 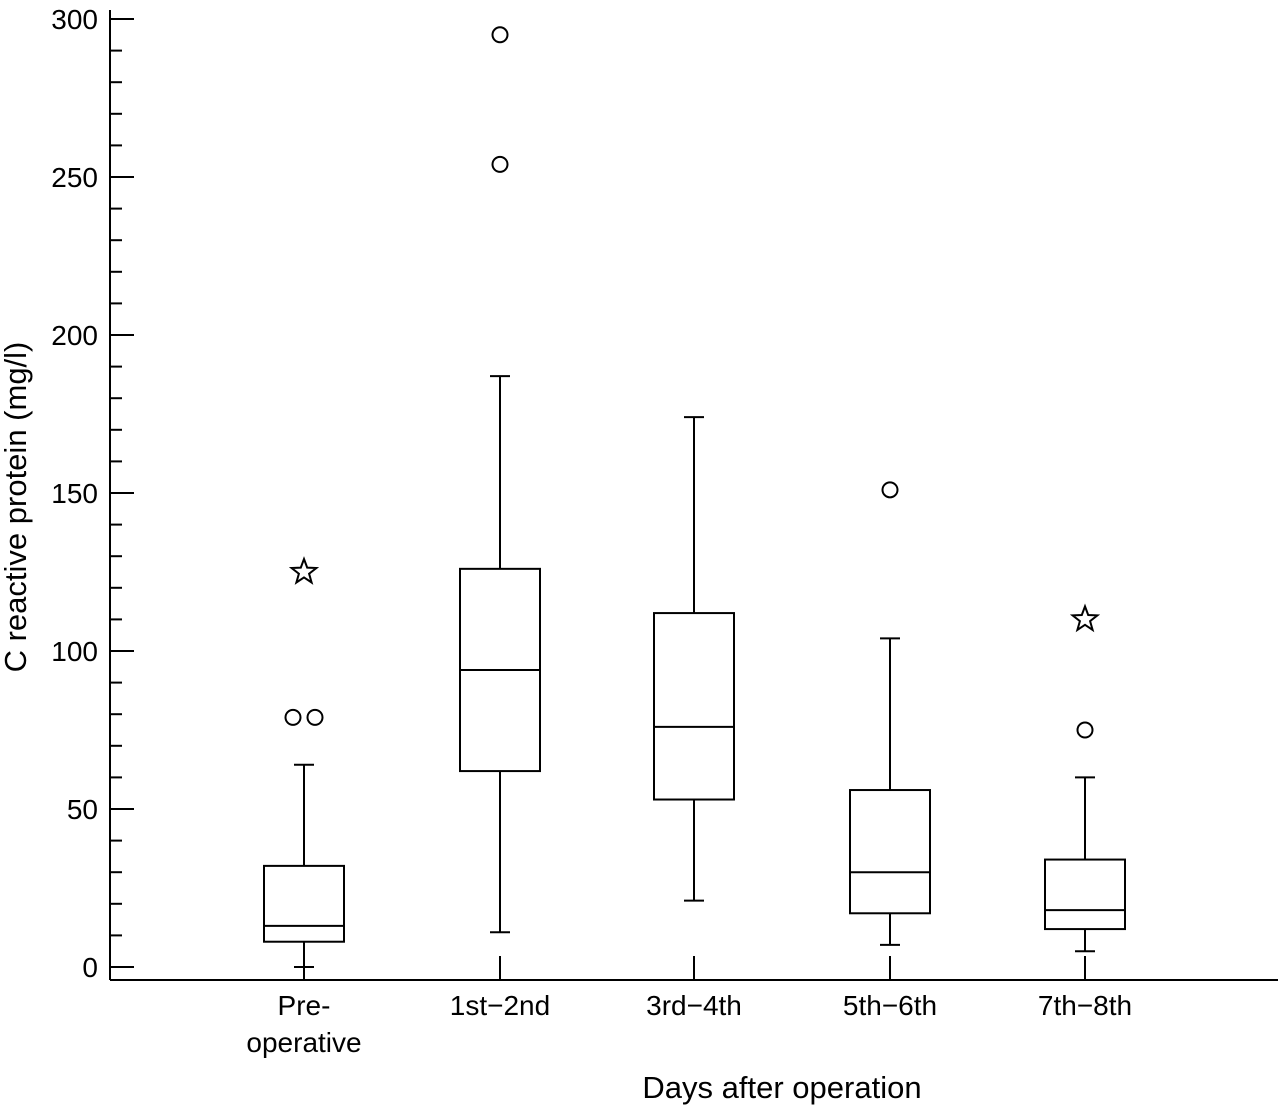 What do you see at coordinates (90, 967) in the screenshot?
I see `y-tick-label: 0` at bounding box center [90, 967].